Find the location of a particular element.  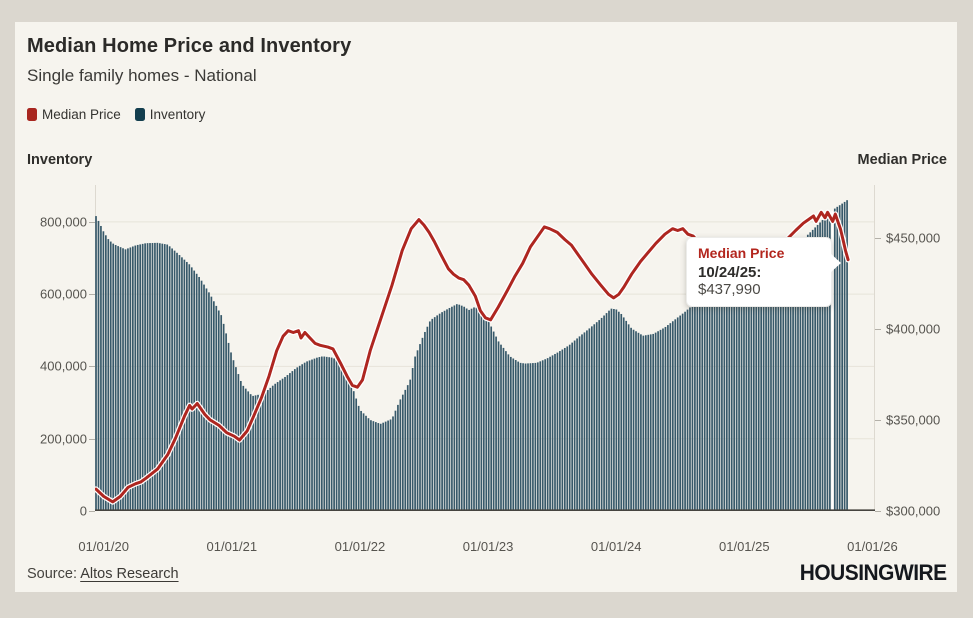

source-link: Altos Research is located at coordinates (129, 574).